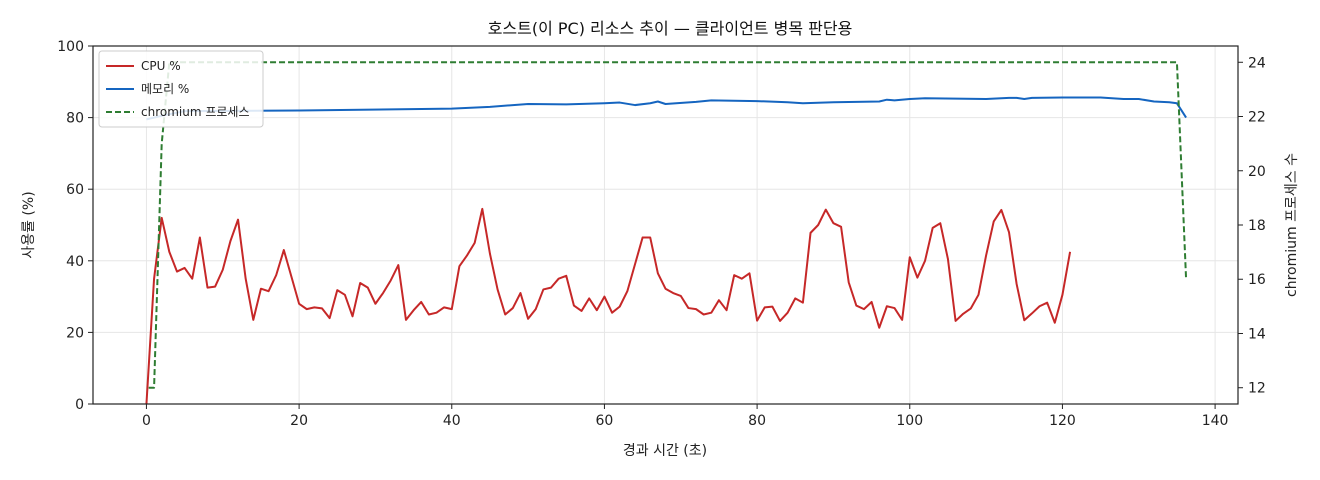 Image resolution: width=1320 pixels, height=480 pixels. Describe the element at coordinates (909, 421) in the screenshot. I see `x-tick-label: 100` at that location.